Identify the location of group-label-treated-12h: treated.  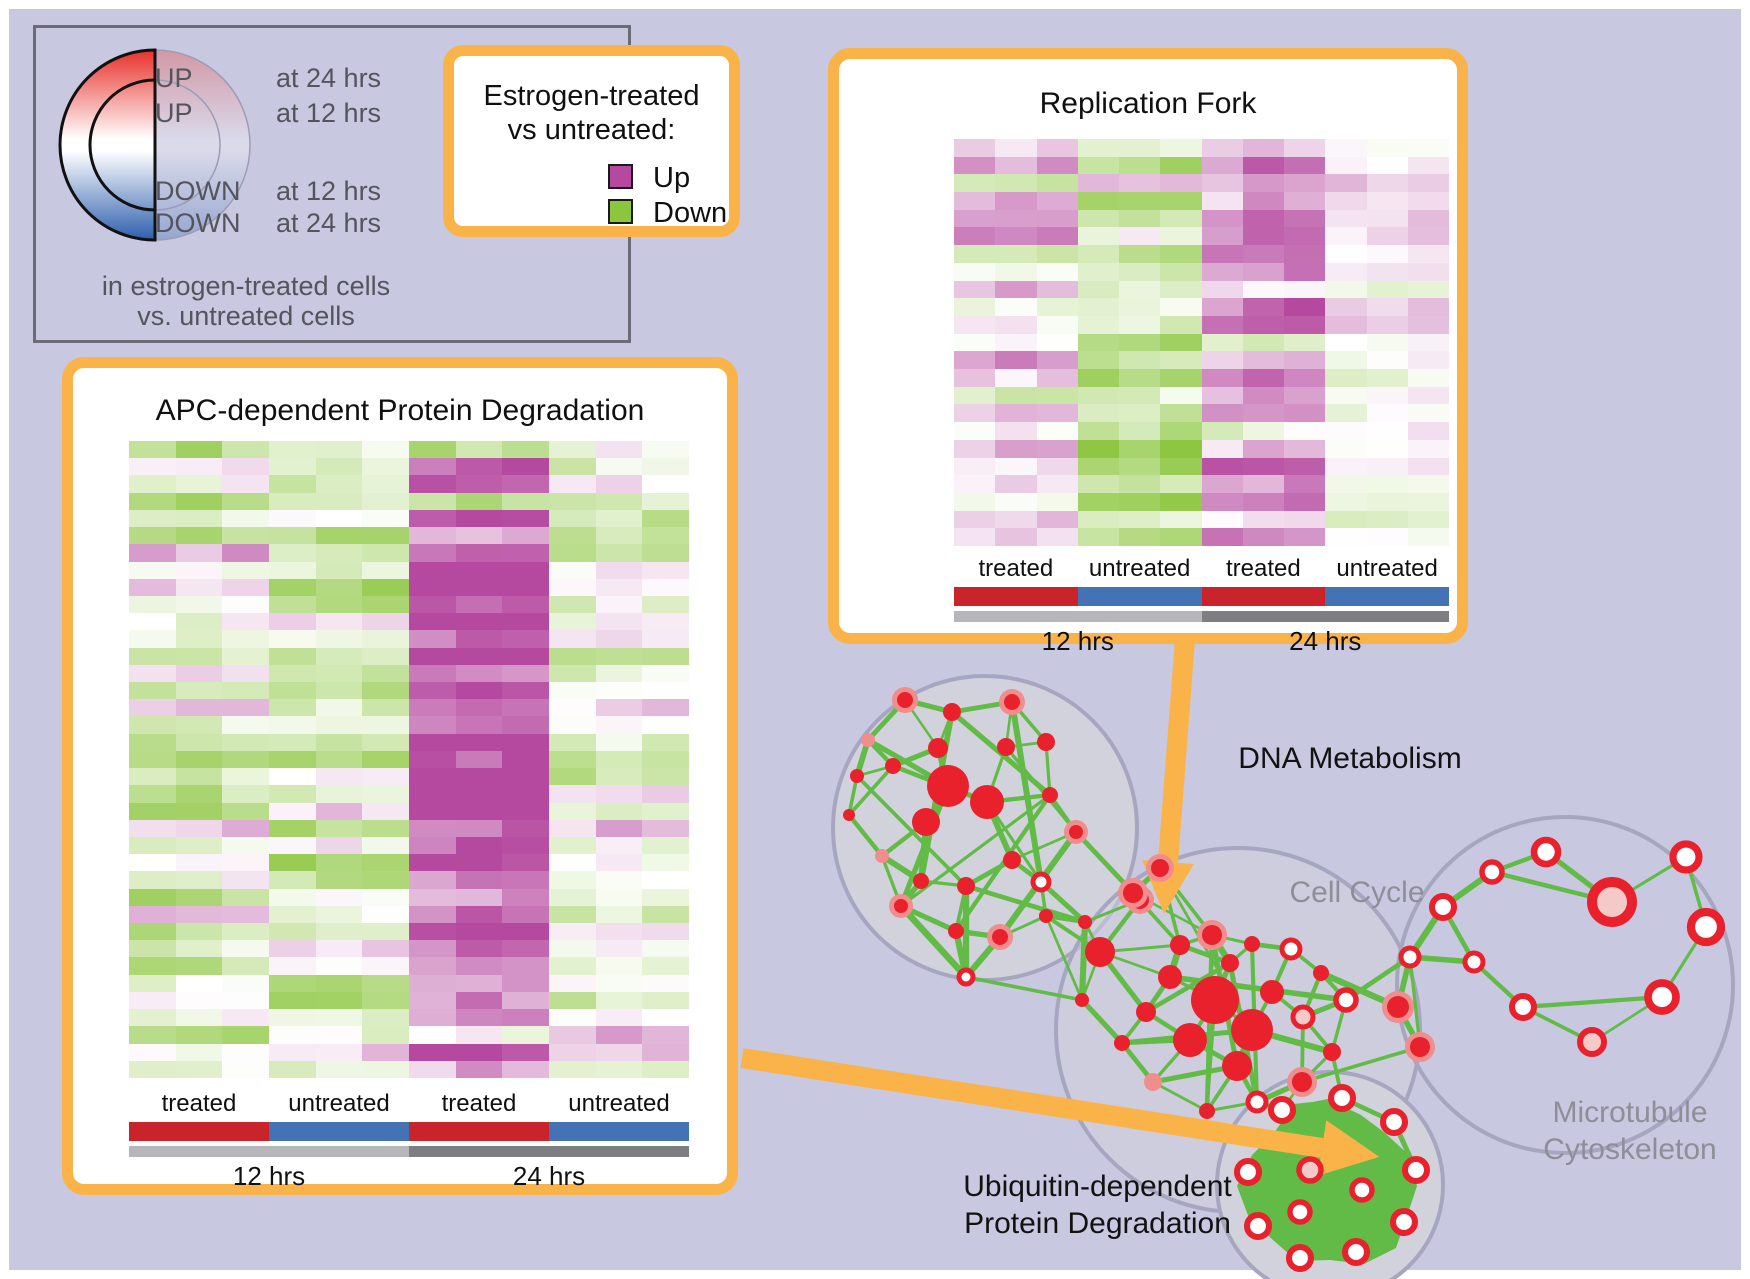
(1016, 568).